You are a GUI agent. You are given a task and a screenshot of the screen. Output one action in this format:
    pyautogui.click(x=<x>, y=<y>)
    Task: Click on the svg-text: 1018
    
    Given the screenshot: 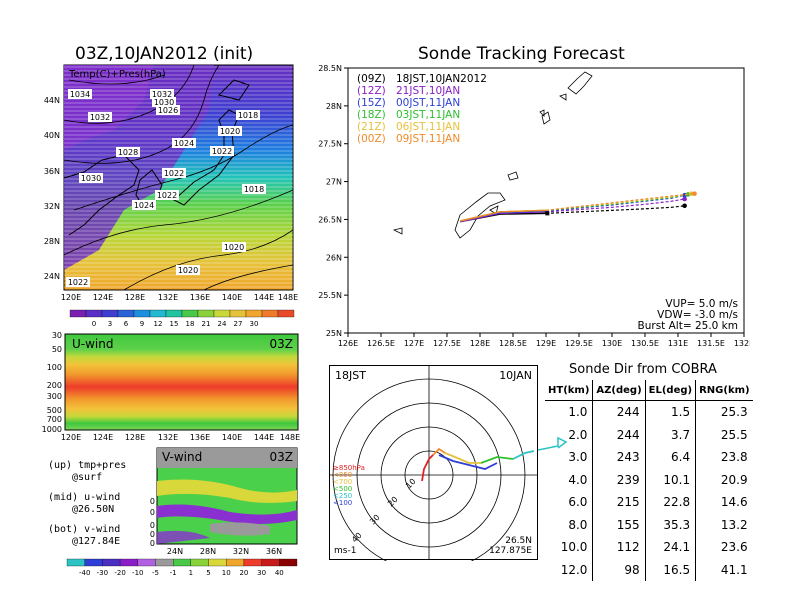 What is the action you would take?
    pyautogui.click(x=248, y=115)
    